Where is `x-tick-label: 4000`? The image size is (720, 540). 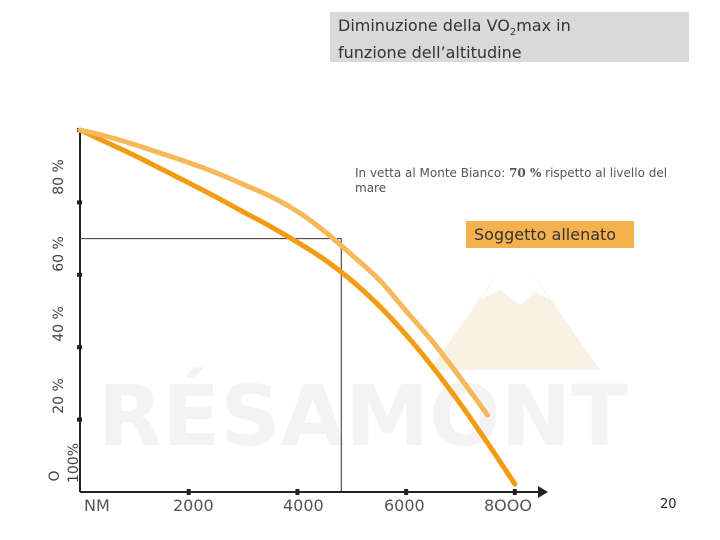 x-tick-label: 4000 is located at coordinates (303, 505).